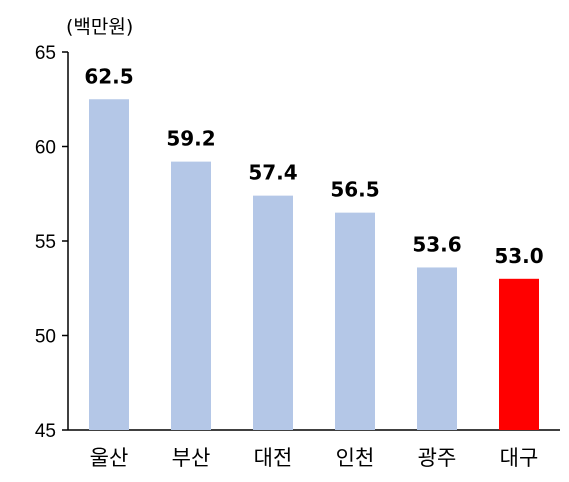 The image size is (569, 482). I want to click on y-tick-label: 45, so click(45, 431).